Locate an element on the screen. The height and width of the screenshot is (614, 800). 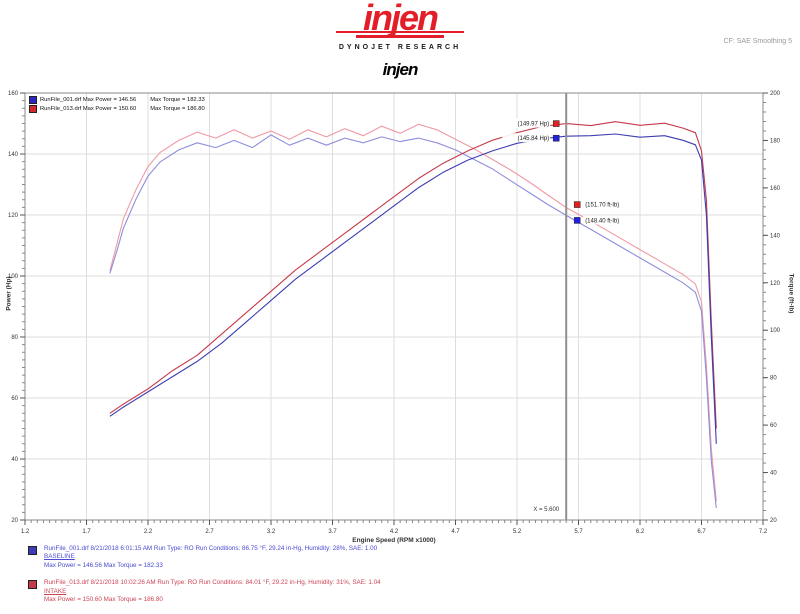
callout-marker-torque-run001 is located at coordinates (577, 220).